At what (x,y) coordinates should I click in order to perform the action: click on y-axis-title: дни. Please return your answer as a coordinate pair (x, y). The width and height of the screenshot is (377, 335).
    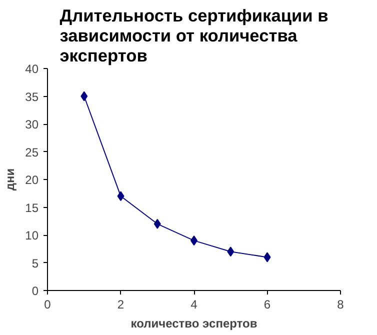
    Looking at the image, I should click on (10, 179).